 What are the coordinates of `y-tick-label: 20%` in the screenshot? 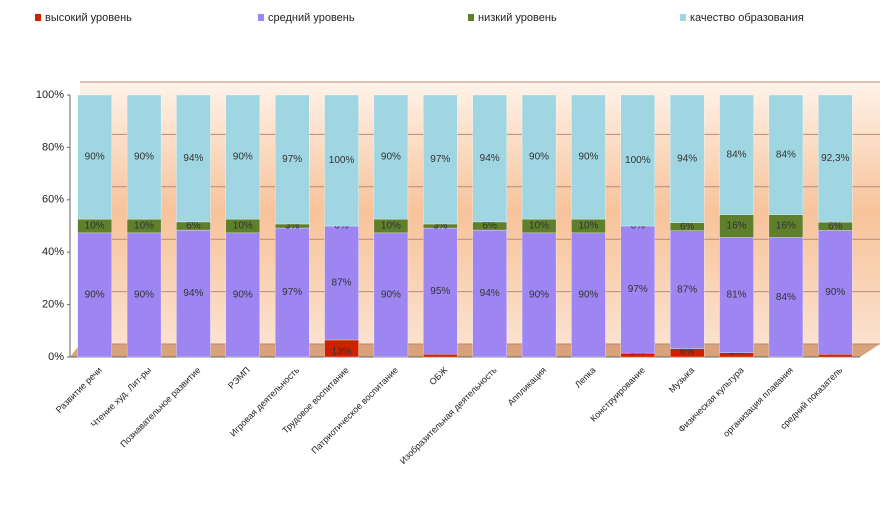 It's located at (53, 305).